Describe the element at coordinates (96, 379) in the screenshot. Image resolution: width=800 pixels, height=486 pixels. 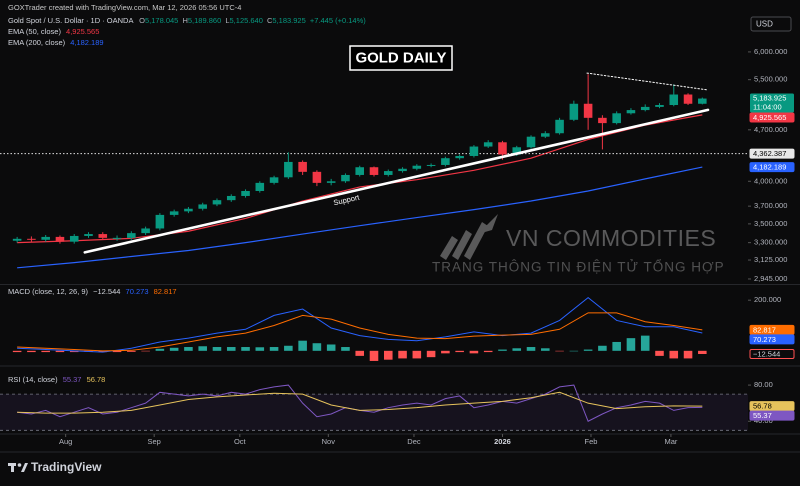
I see `legend-value: 56.78` at that location.